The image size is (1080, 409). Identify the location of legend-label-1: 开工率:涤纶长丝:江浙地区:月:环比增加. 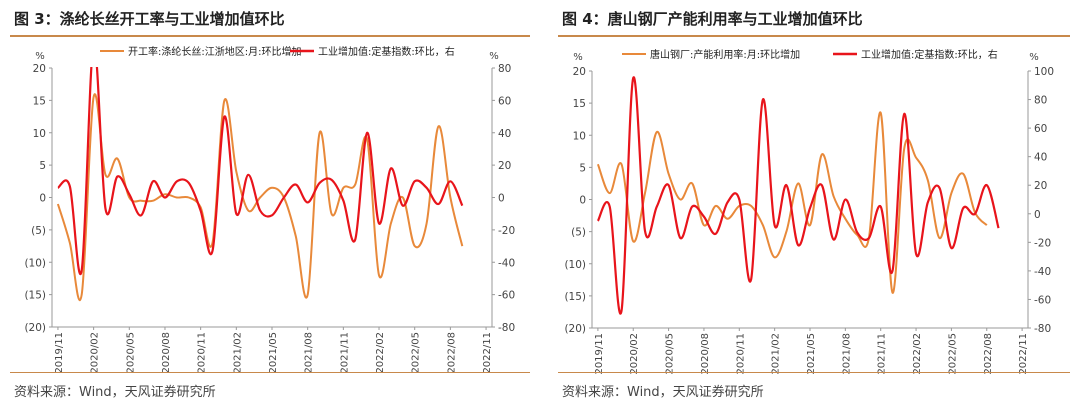
(214, 51).